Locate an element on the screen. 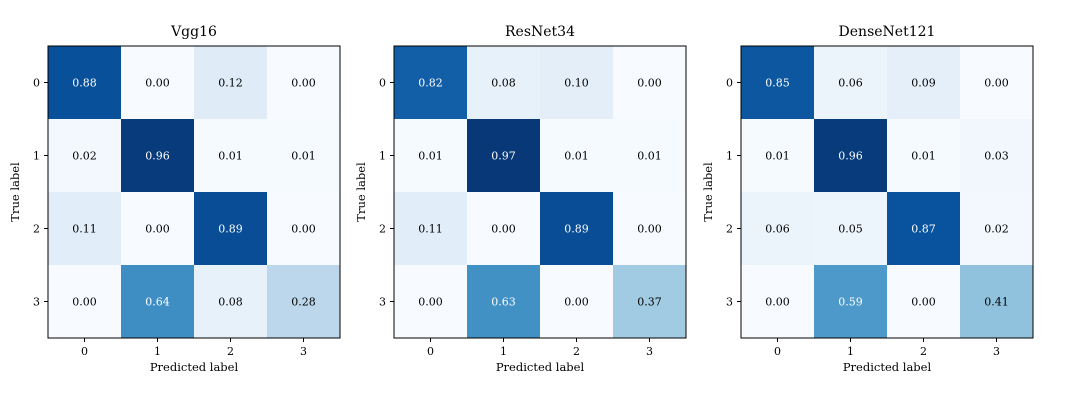  cell-value-label: 0.82 is located at coordinates (430, 83).